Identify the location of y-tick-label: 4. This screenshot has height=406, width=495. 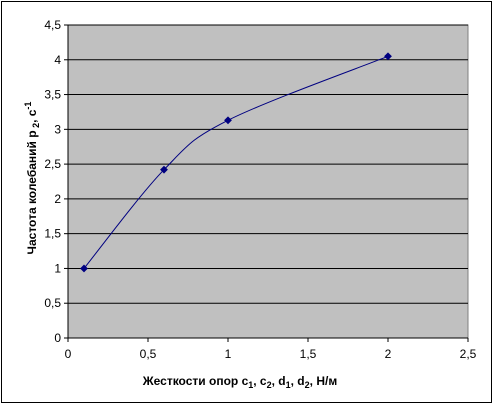
(57, 60).